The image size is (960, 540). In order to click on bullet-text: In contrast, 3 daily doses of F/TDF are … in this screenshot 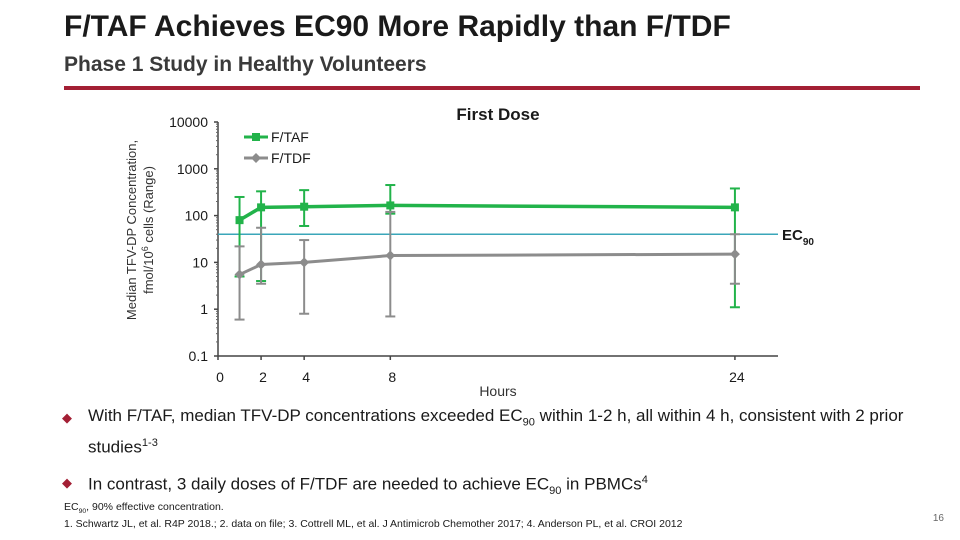, I will do `click(368, 486)`.